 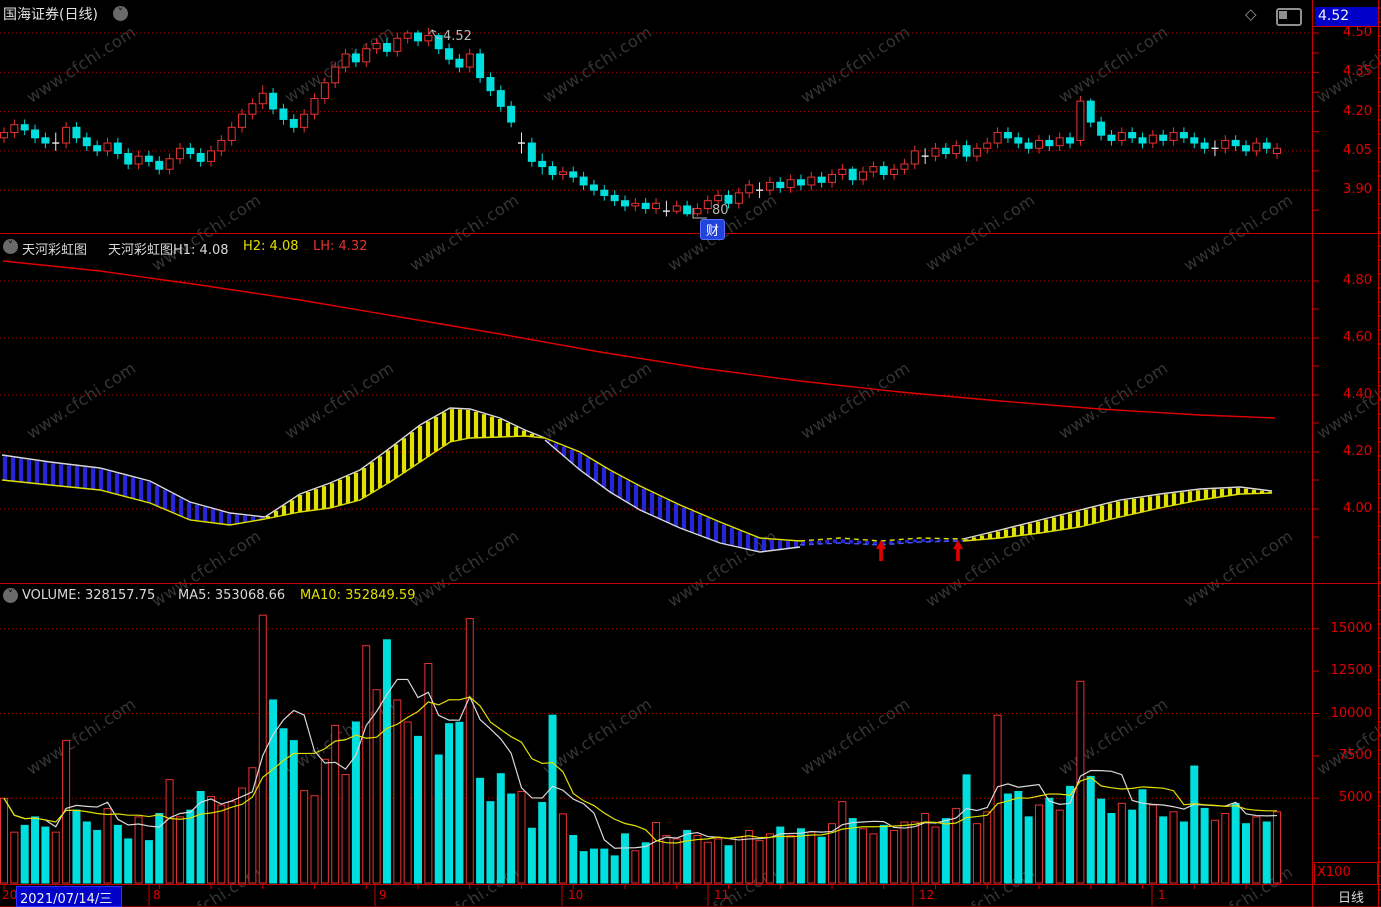 What do you see at coordinates (1351, 671) in the screenshot?
I see `axis-label: 12500` at bounding box center [1351, 671].